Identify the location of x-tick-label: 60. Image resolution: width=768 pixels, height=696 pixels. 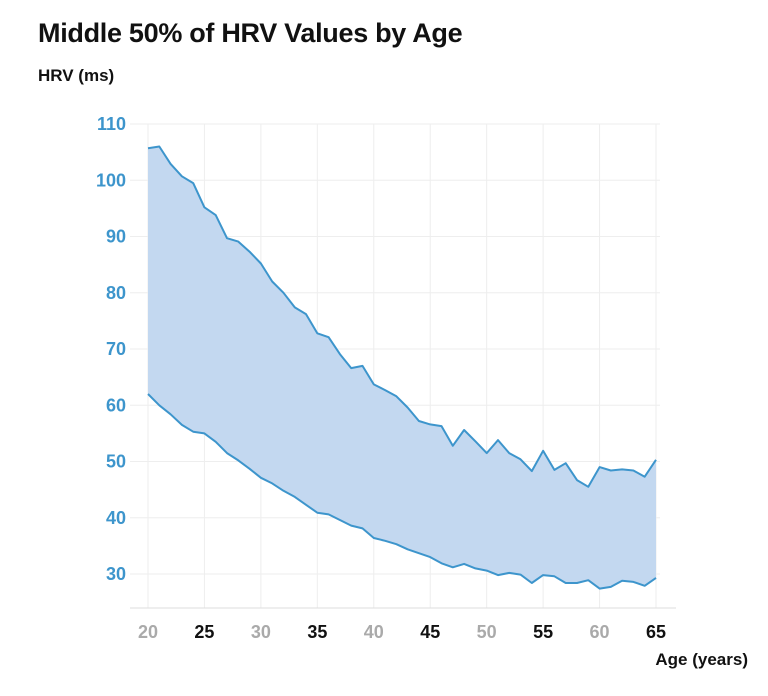
(600, 632).